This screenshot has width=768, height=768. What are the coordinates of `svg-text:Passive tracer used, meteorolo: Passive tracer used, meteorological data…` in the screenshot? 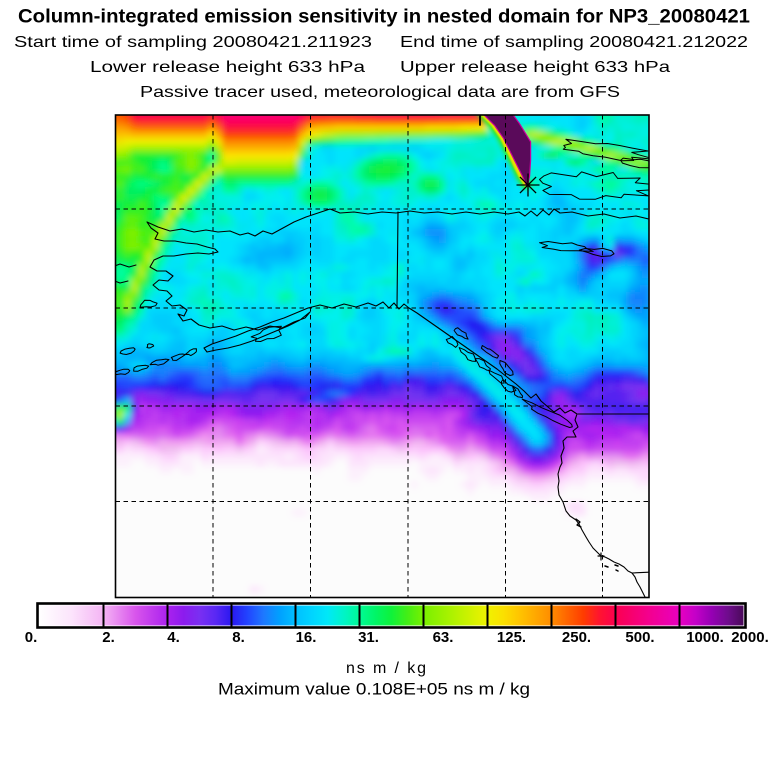 It's located at (380, 92).